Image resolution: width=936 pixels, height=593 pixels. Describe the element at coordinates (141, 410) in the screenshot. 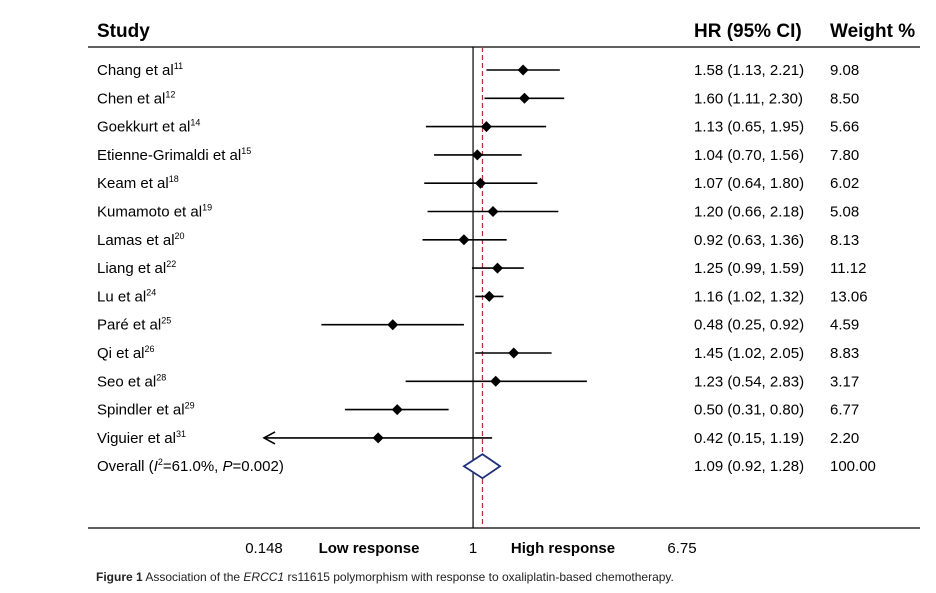

I see `study-name: Spindler et al` at that location.